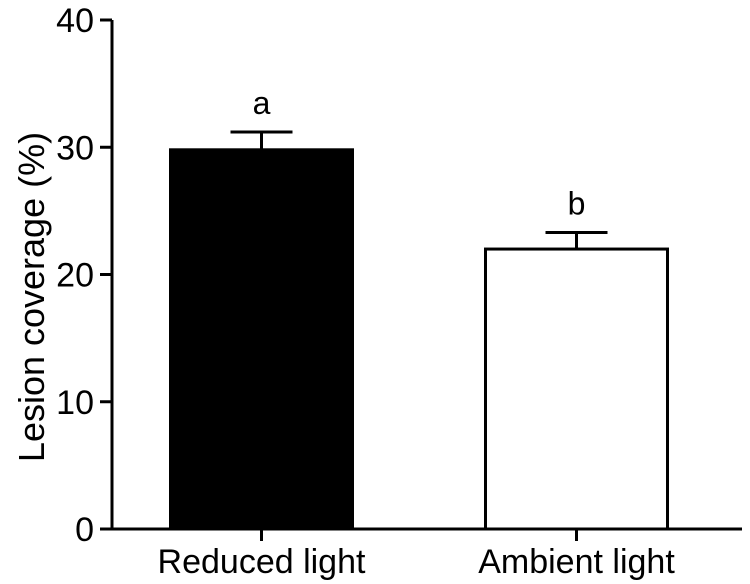 This screenshot has width=750, height=584. I want to click on significance-letter: b, so click(577, 204).